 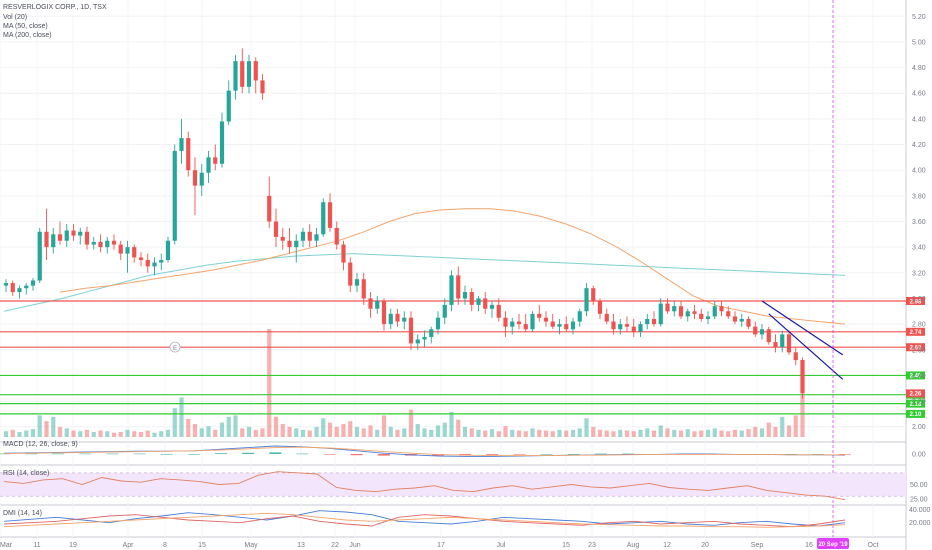 I want to click on rsi-line, so click(x=424, y=486).